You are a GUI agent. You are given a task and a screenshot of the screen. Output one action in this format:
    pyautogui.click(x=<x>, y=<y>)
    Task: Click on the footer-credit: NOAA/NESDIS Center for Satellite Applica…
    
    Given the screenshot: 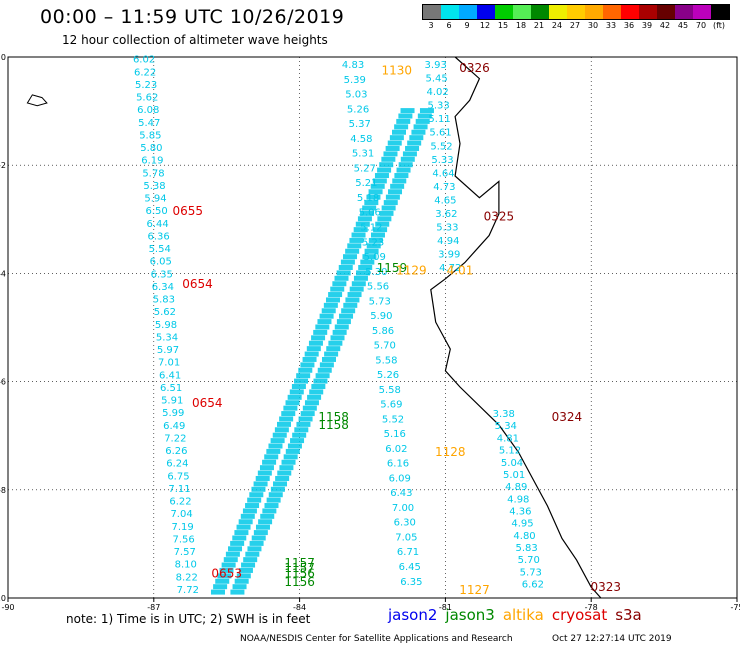 What is the action you would take?
    pyautogui.click(x=376, y=639)
    